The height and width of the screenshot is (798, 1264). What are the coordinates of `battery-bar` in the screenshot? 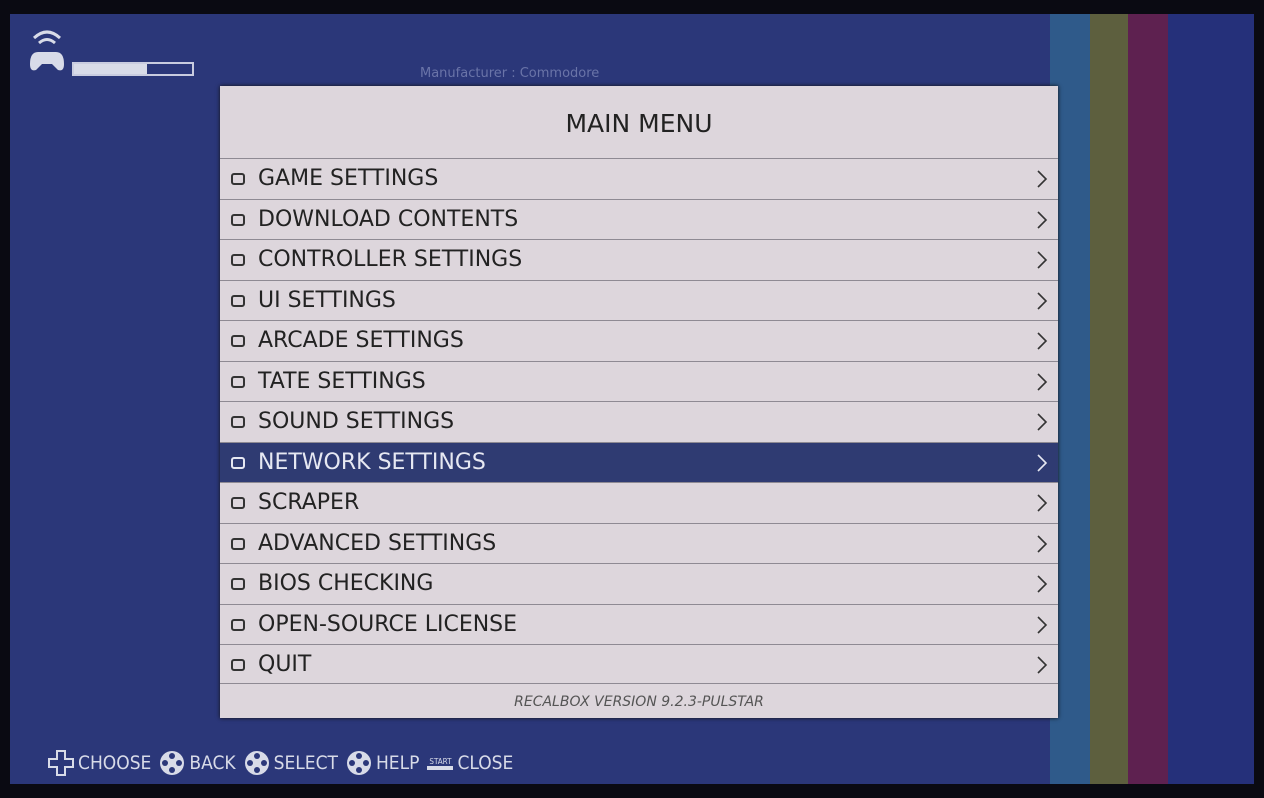 It's located at (133, 69).